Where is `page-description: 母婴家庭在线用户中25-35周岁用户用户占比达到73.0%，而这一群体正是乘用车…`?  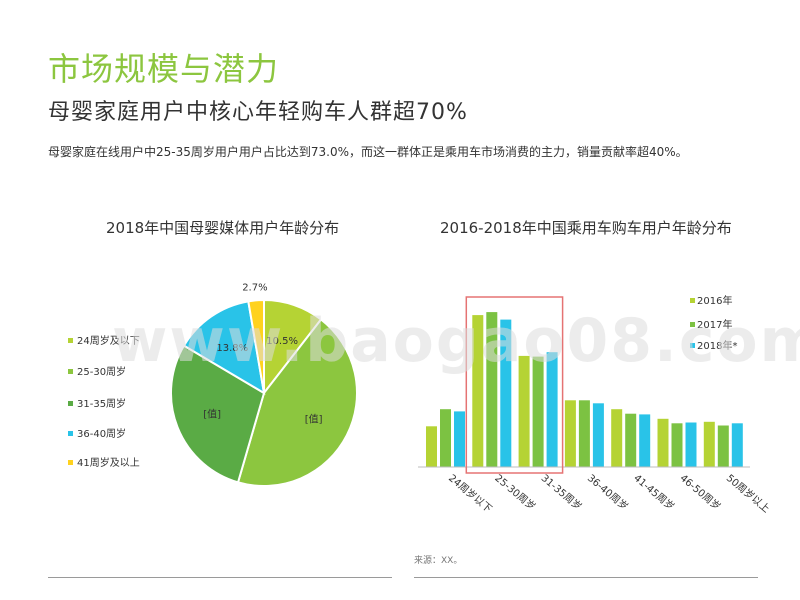 page-description: 母婴家庭在线用户中25-35周岁用户用户占比达到73.0%，而这一群体正是乘用车… is located at coordinates (368, 152).